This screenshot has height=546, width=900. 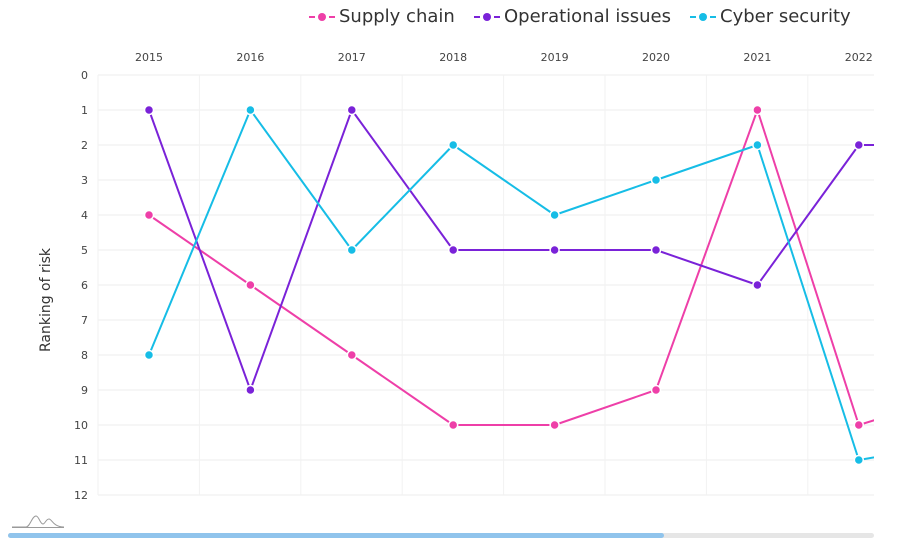 I want to click on x-tick-label: 2017, so click(x=352, y=57).